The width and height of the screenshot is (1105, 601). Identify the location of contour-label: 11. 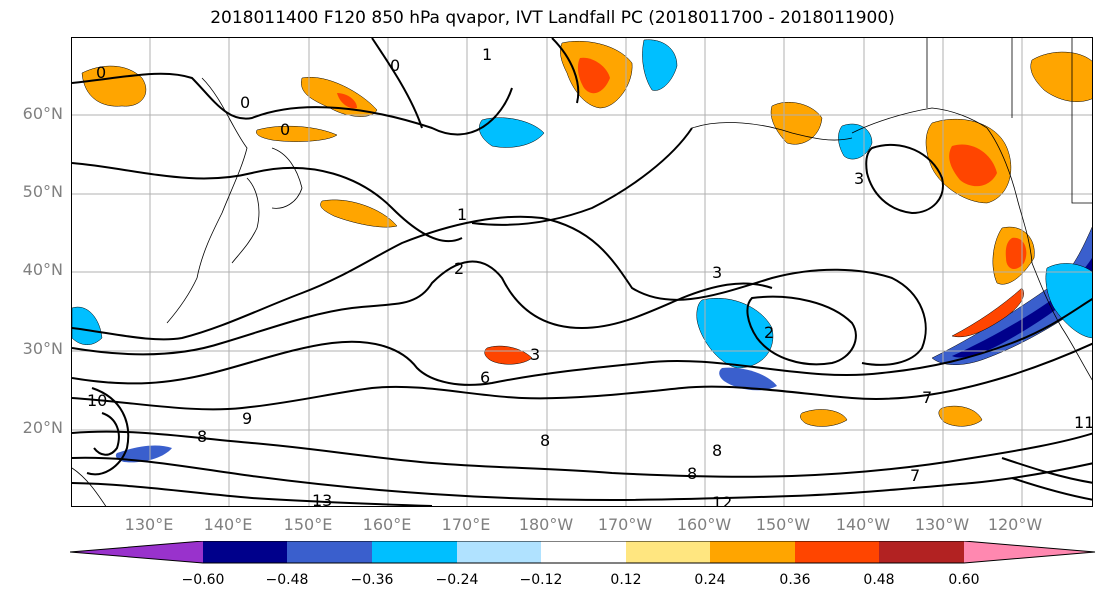
(1083, 422).